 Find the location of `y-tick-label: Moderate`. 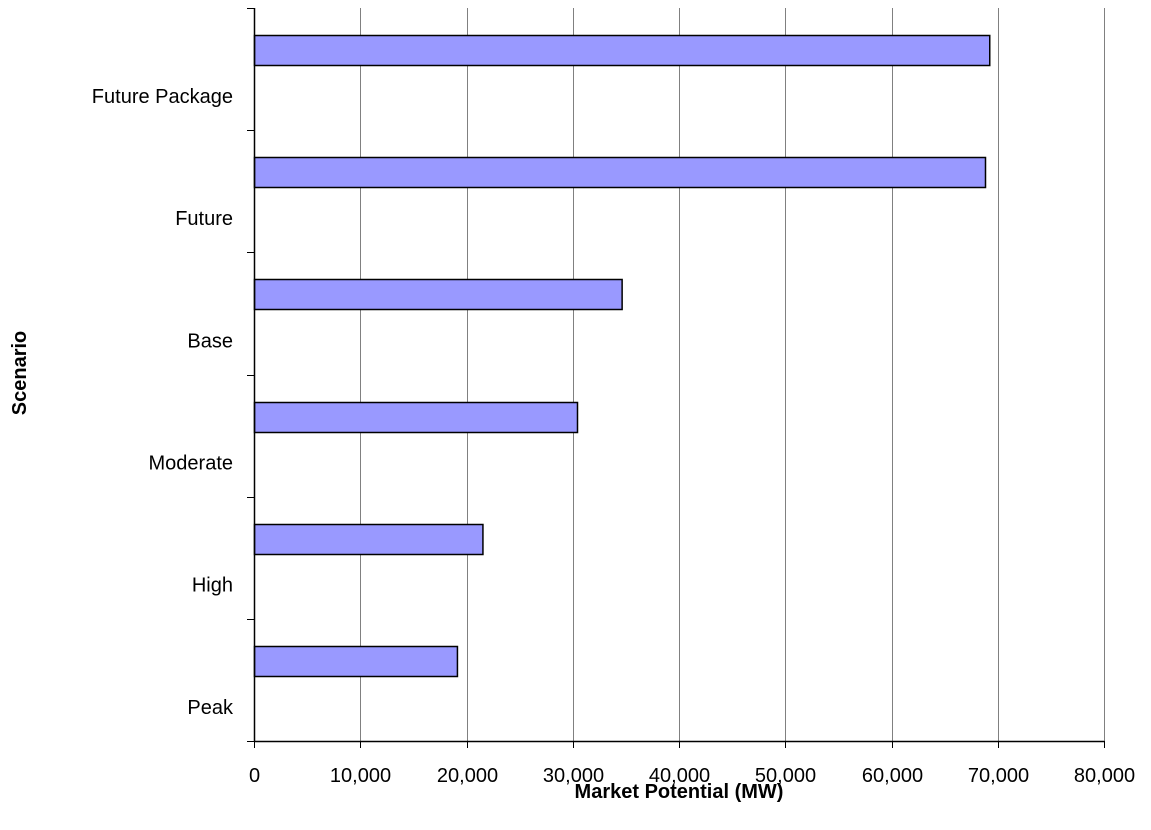

y-tick-label: Moderate is located at coordinates (191, 463).